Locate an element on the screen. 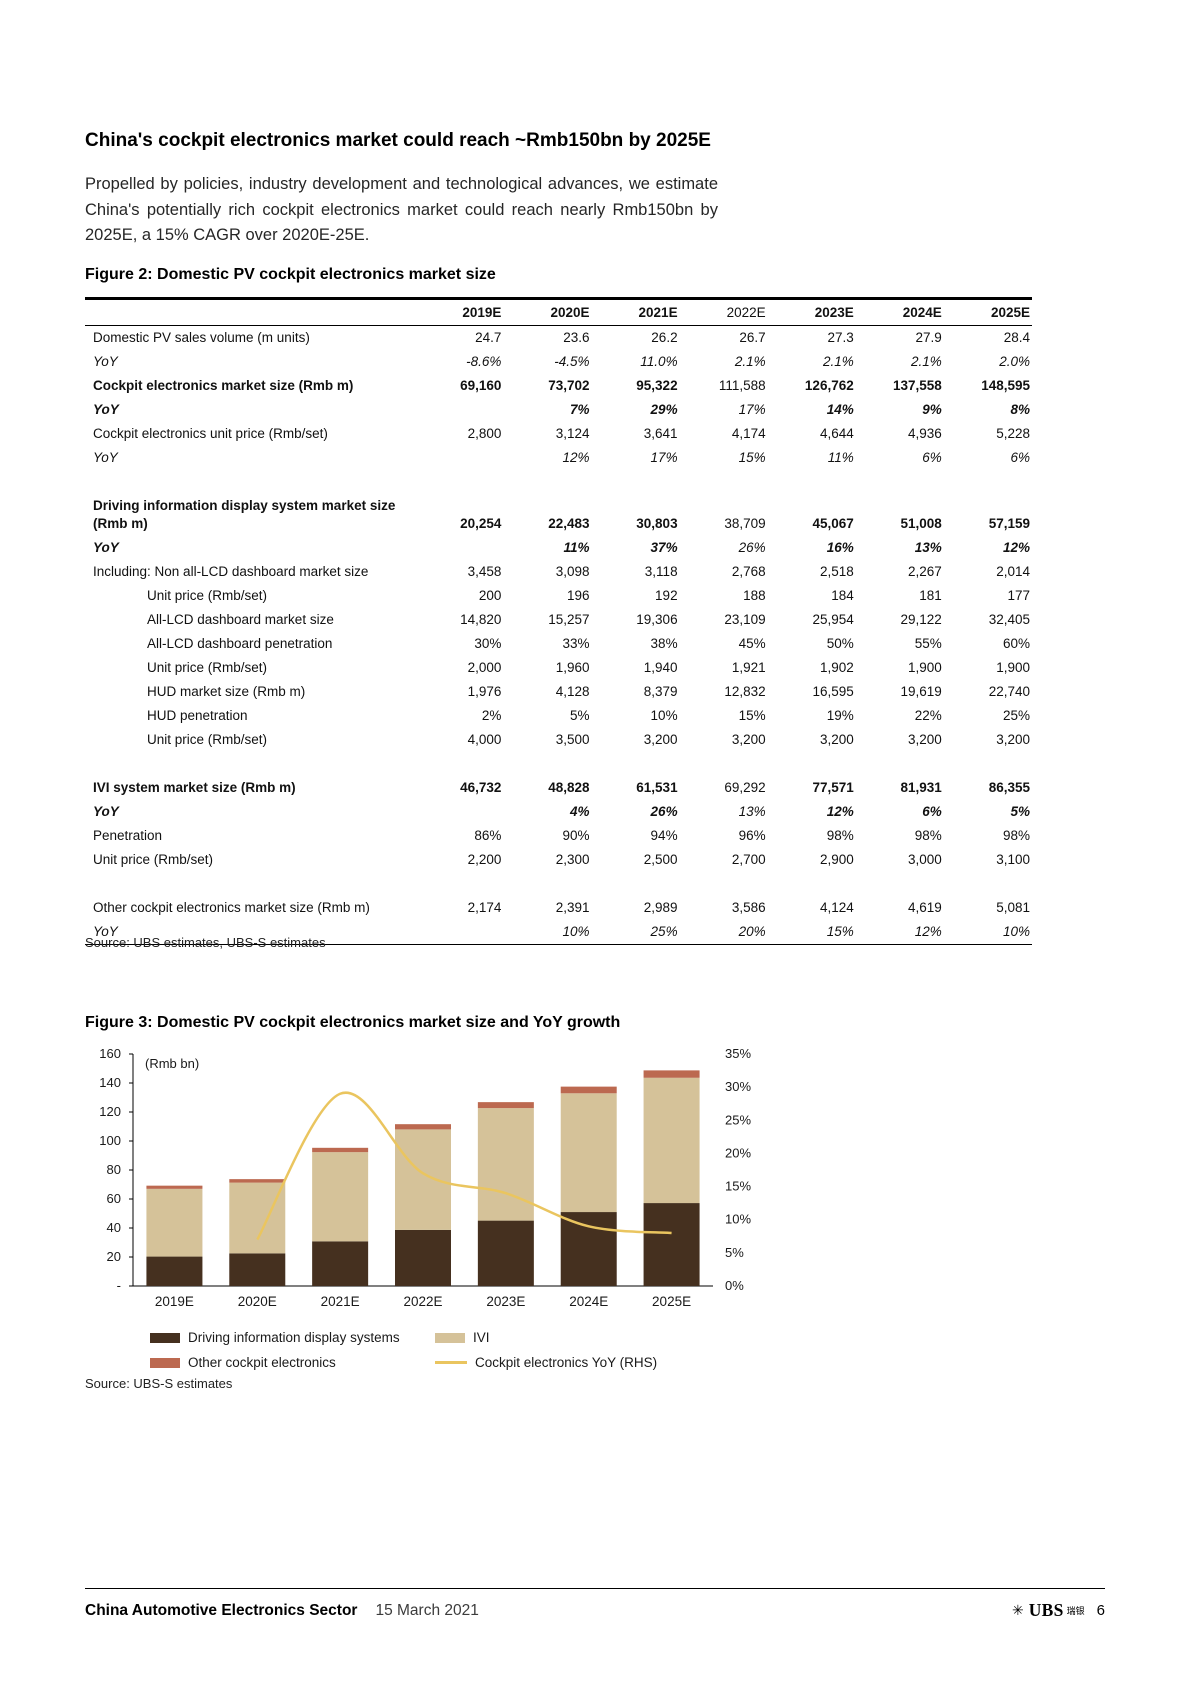  page-number: 6 is located at coordinates (1100, 1610).